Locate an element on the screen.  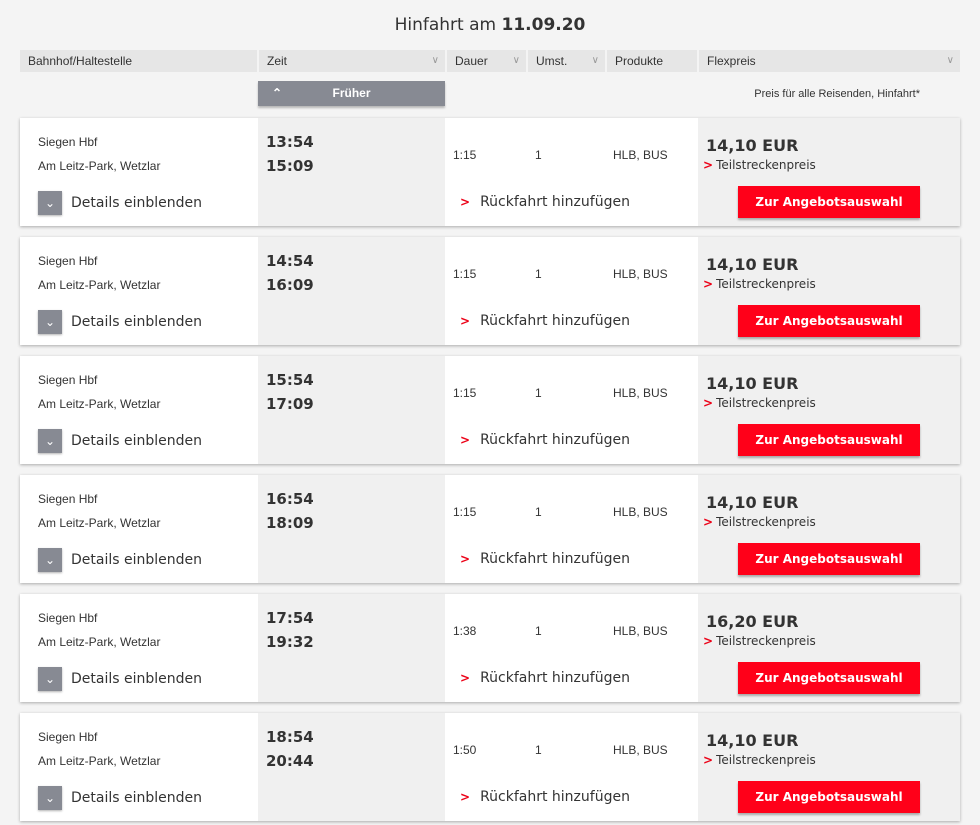
header-label: Umst. is located at coordinates (552, 61).